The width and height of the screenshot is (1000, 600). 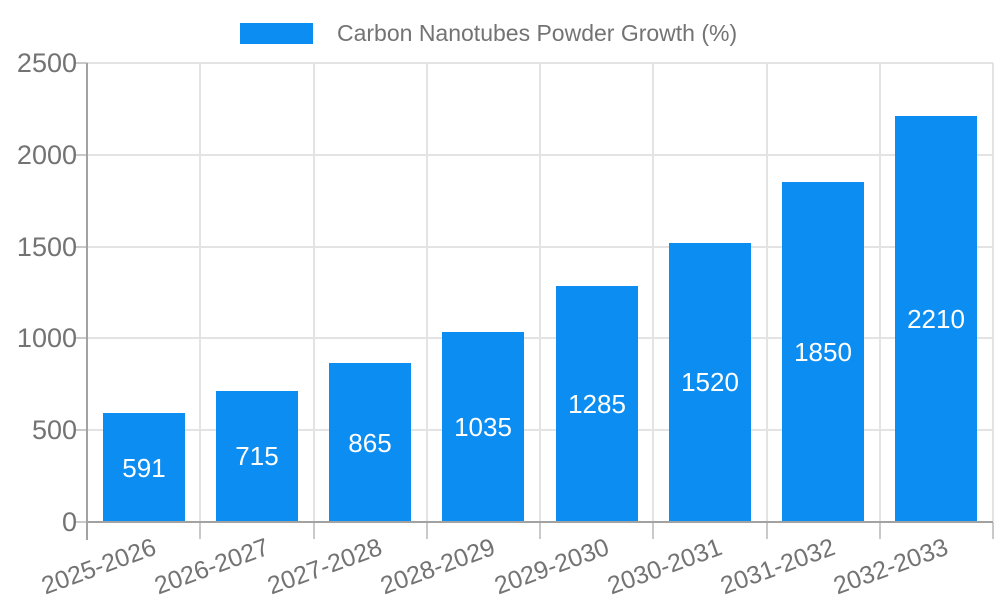 What do you see at coordinates (46, 338) in the screenshot?
I see `y-axis-tick-label: 1000` at bounding box center [46, 338].